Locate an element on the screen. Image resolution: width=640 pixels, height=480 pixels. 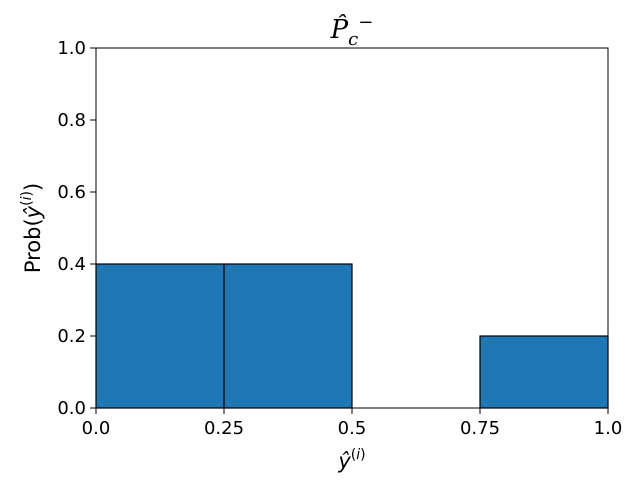
y-axis-label: Prob(ŷ(i)) is located at coordinates (32, 228).